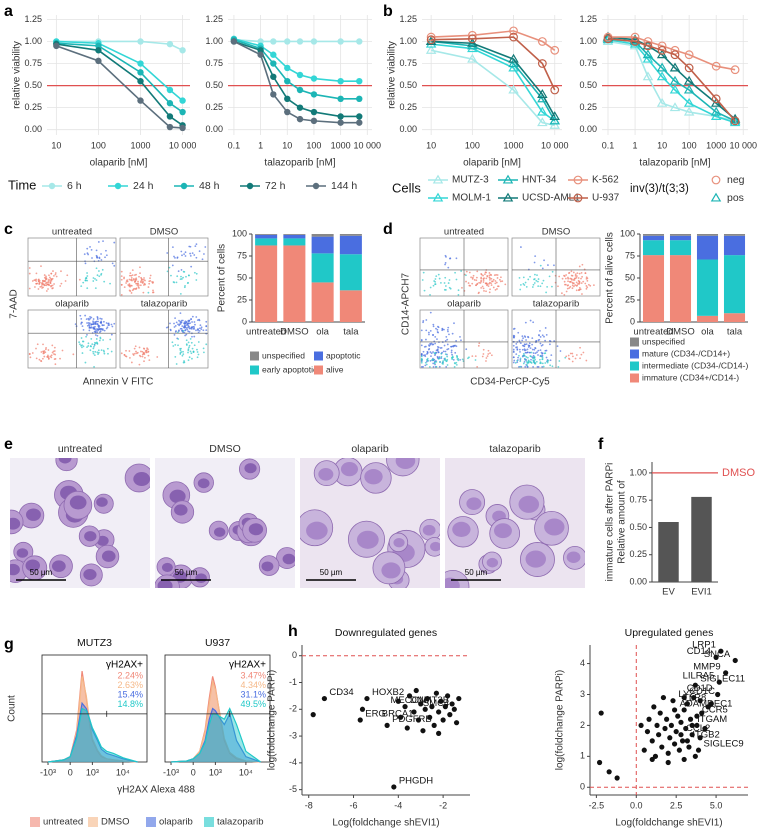  What do you see at coordinates (130, 685) in the screenshot?
I see `gate-value: 2.63%` at bounding box center [130, 685].